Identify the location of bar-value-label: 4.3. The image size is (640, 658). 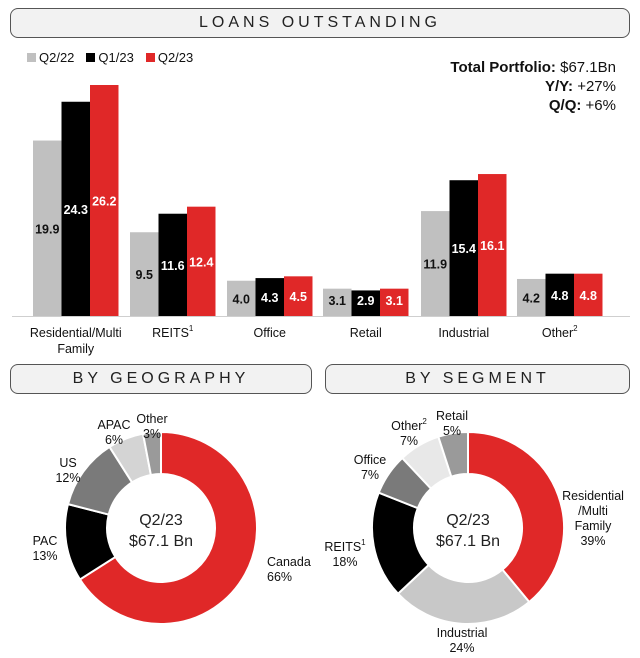
(269, 298).